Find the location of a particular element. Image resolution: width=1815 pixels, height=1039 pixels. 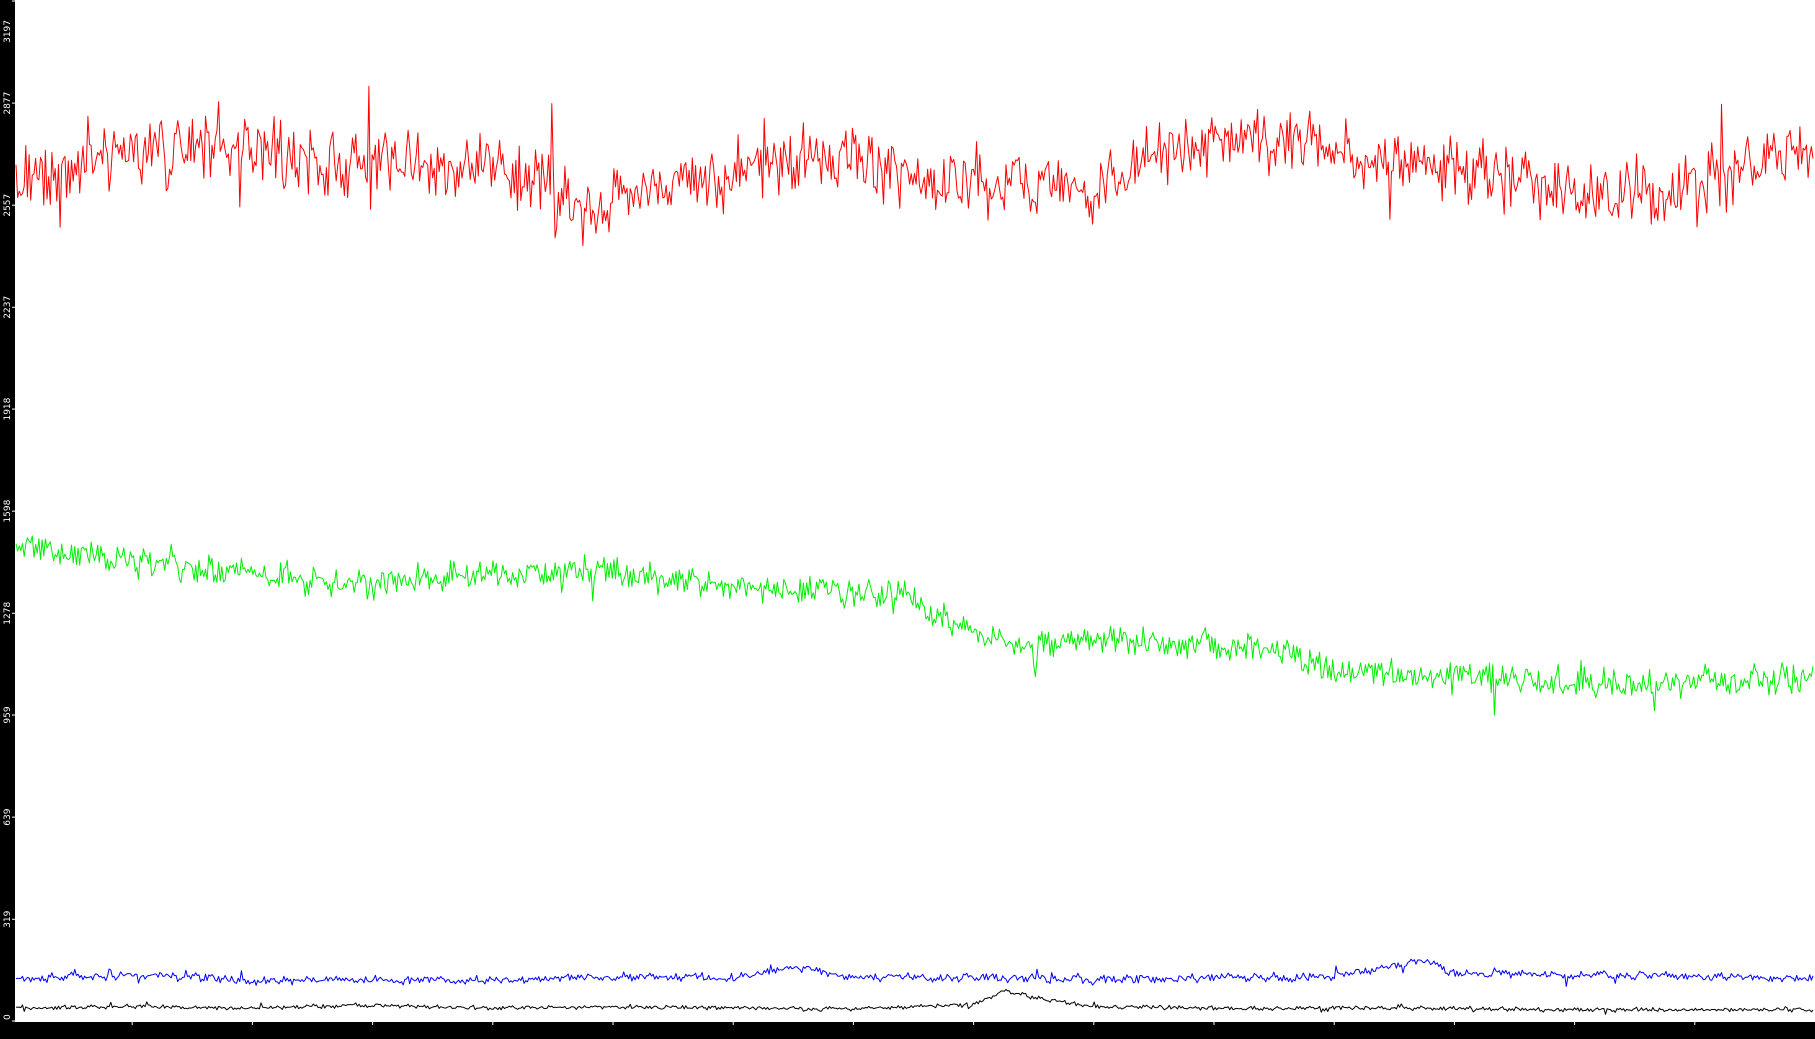

y-tick-label: 0 is located at coordinates (8, 1017).